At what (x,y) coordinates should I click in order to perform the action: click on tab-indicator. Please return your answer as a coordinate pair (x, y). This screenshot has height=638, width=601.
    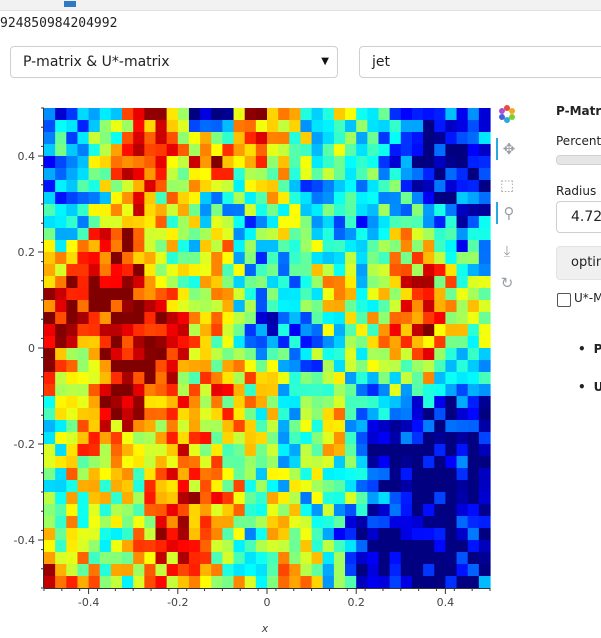
    Looking at the image, I should click on (70, 4).